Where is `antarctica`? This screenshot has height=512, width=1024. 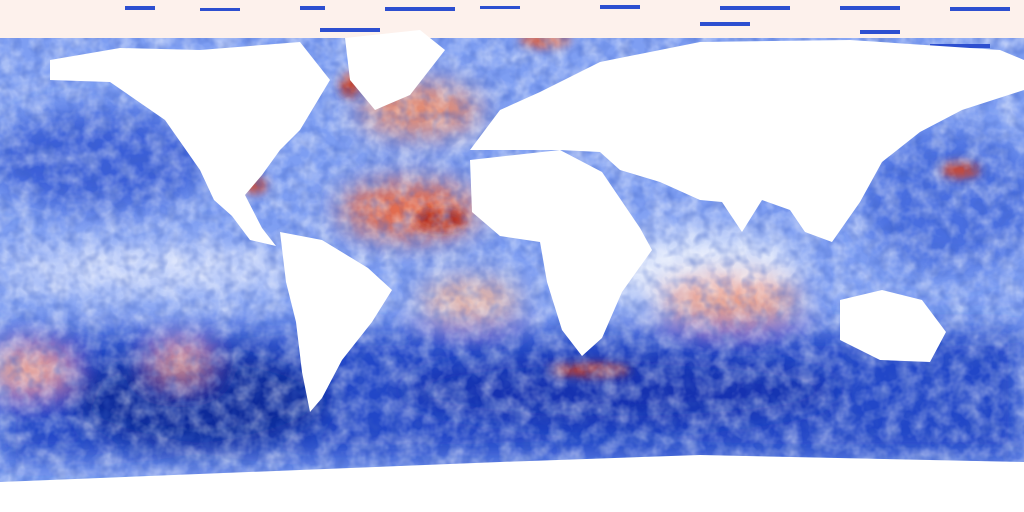 antarctica is located at coordinates (512, 483).